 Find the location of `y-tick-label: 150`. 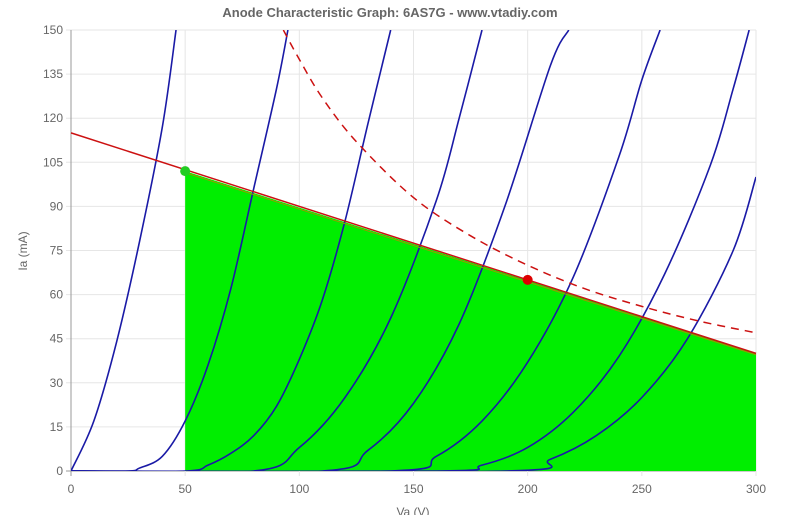

y-tick-label: 150 is located at coordinates (53, 30).